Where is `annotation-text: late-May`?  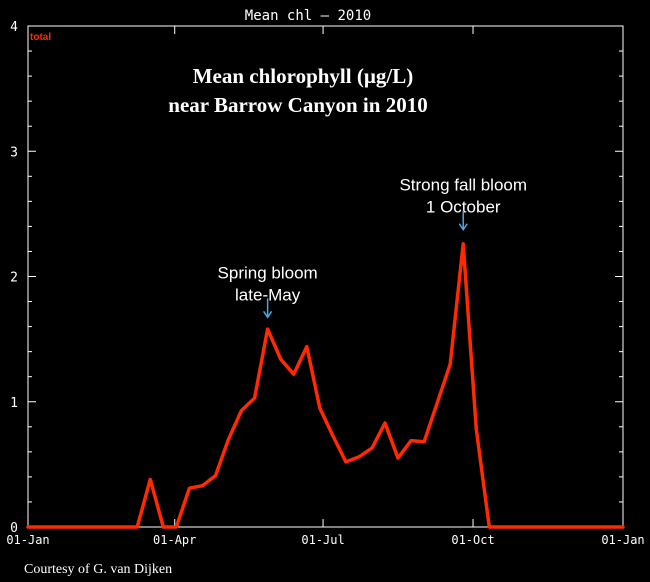
annotation-text: late-May is located at coordinates (268, 294).